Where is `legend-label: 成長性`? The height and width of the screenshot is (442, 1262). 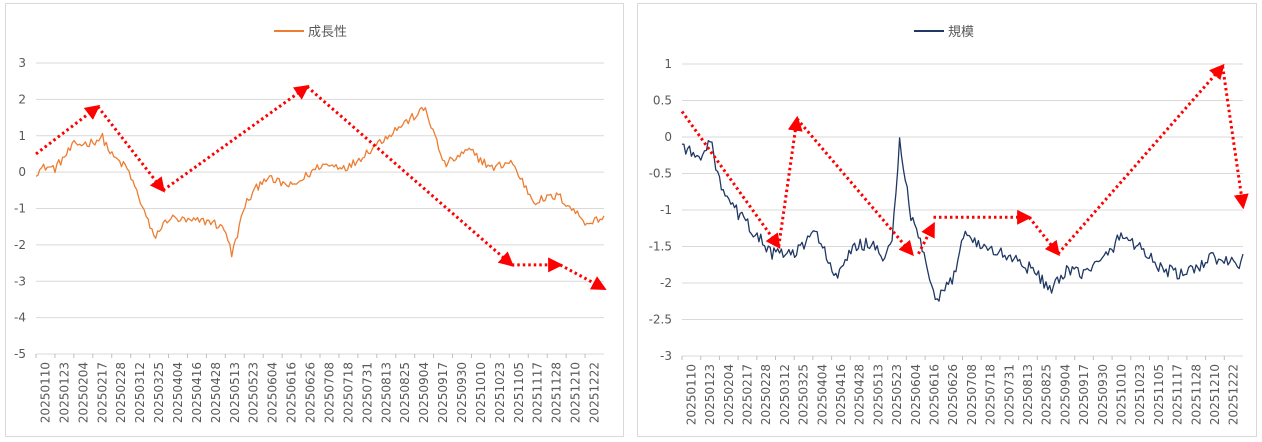 legend-label: 成長性 is located at coordinates (327, 32).